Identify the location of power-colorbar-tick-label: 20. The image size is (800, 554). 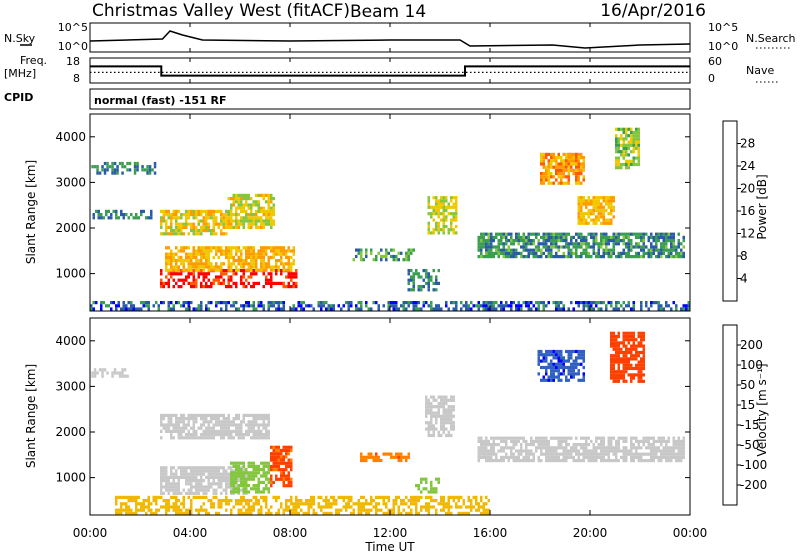
(747, 189).